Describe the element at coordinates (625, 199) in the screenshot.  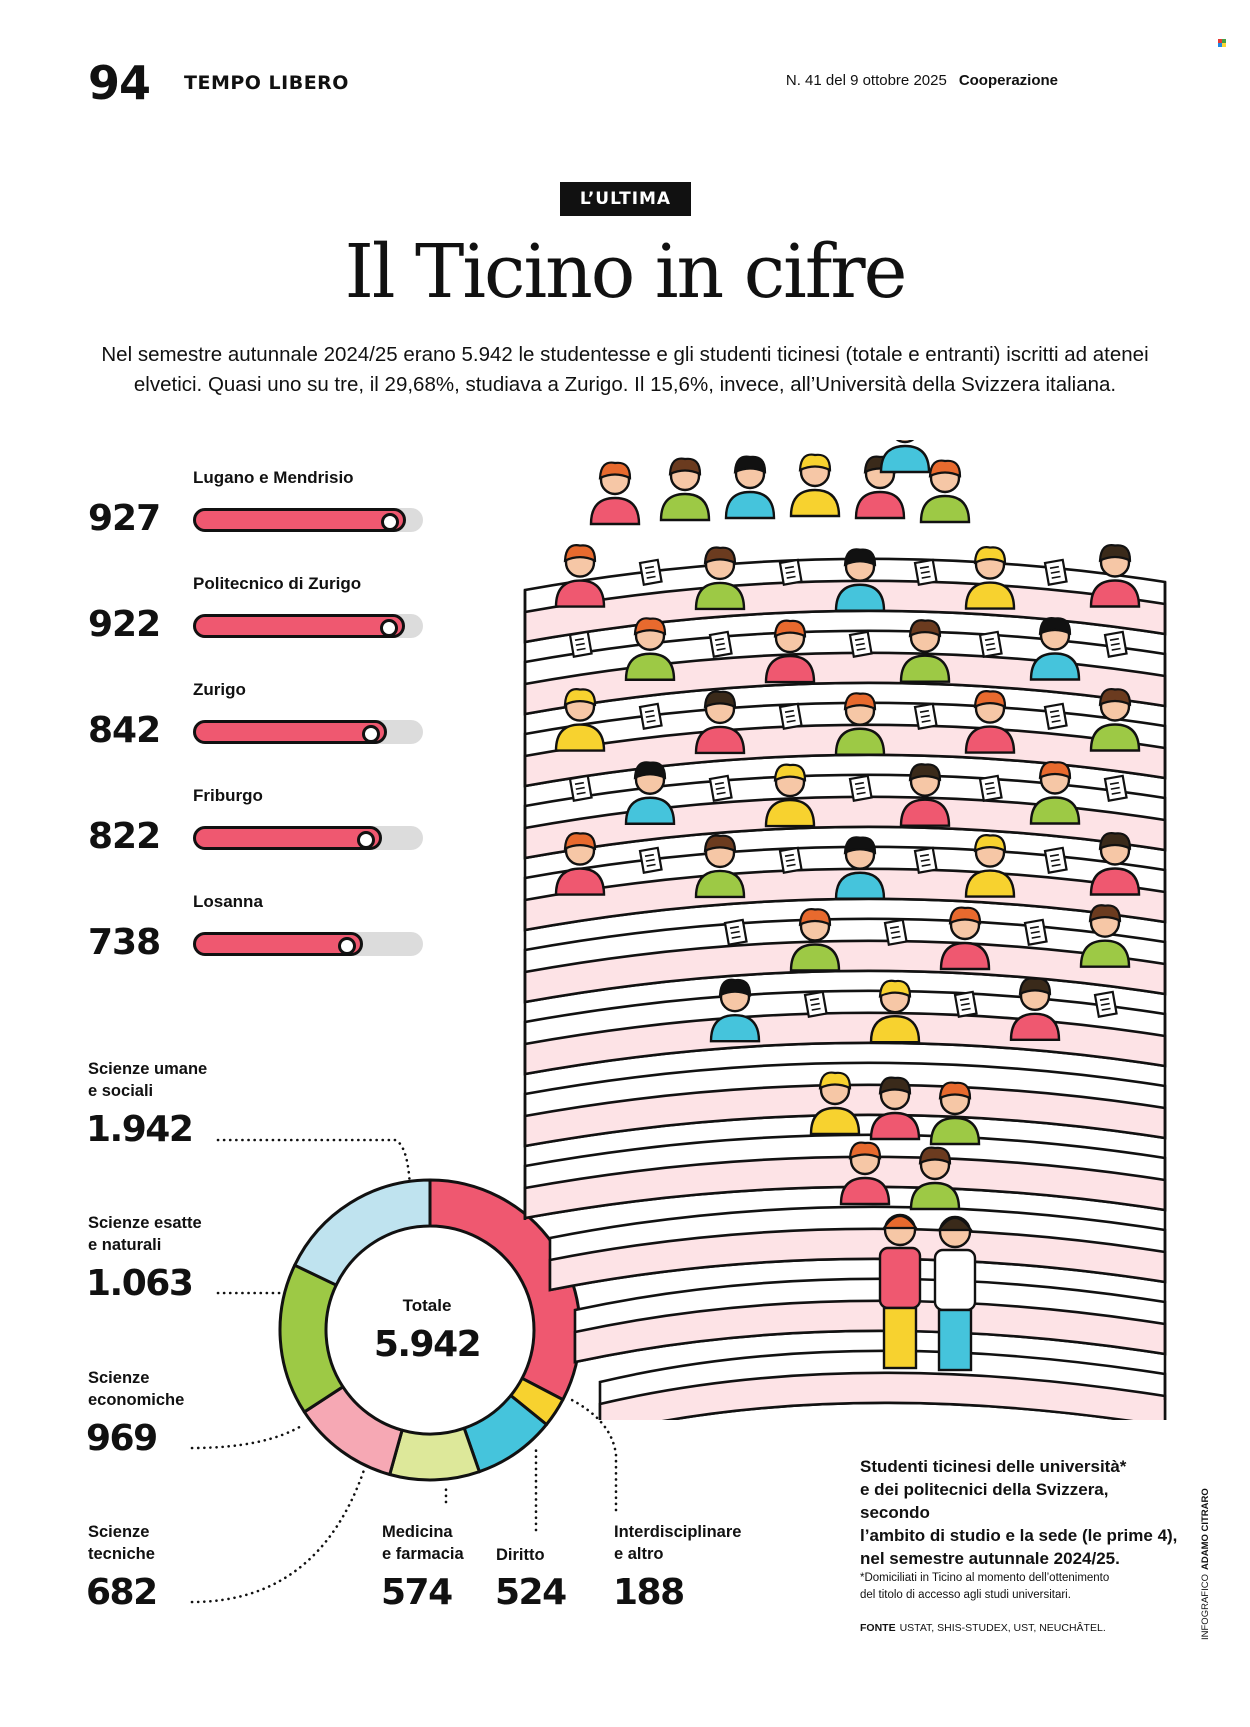
I see `kicker-badge: L’ULTIMA` at that location.